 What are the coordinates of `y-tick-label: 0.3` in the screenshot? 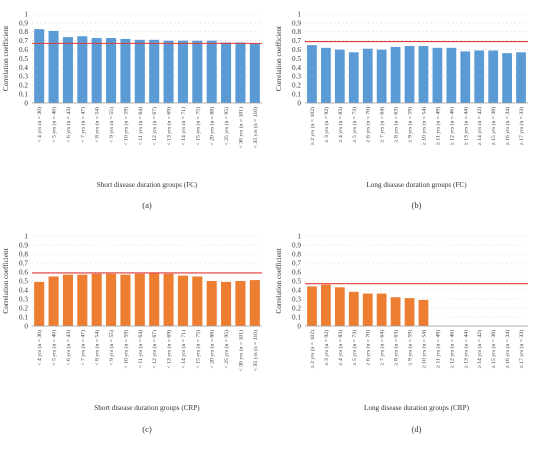 It's located at (296, 77).